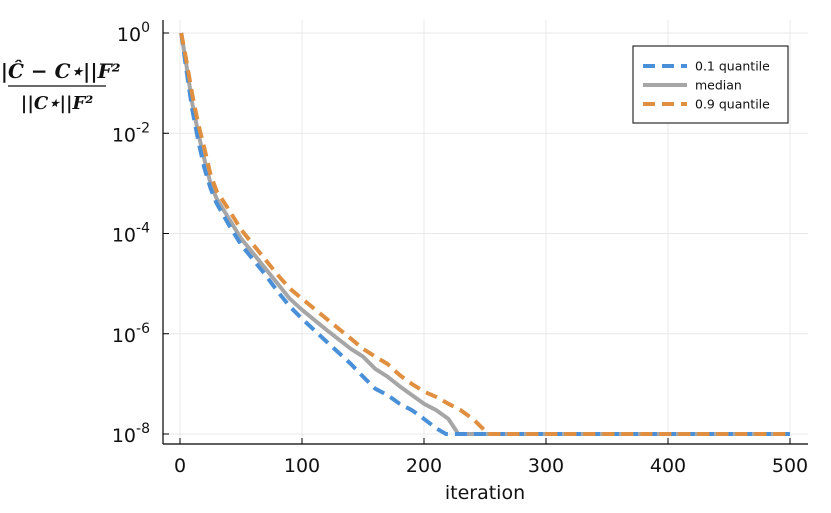 The width and height of the screenshot is (831, 513). I want to click on y-tick-label: 10⁻⁸, so click(131, 434).